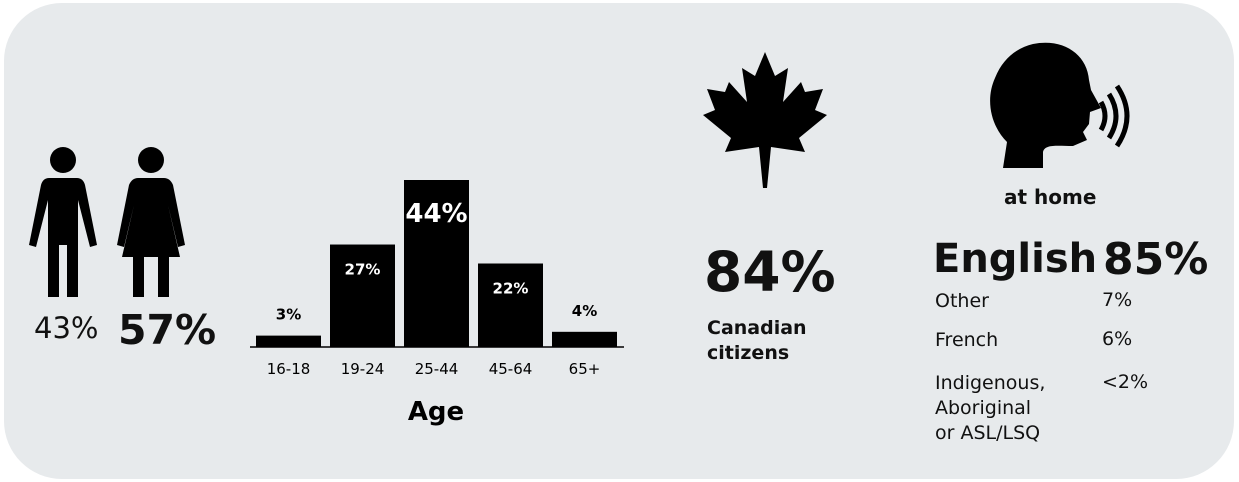 This screenshot has width=1239, height=482. I want to click on tick-label-45-64: 45-64, so click(511, 369).